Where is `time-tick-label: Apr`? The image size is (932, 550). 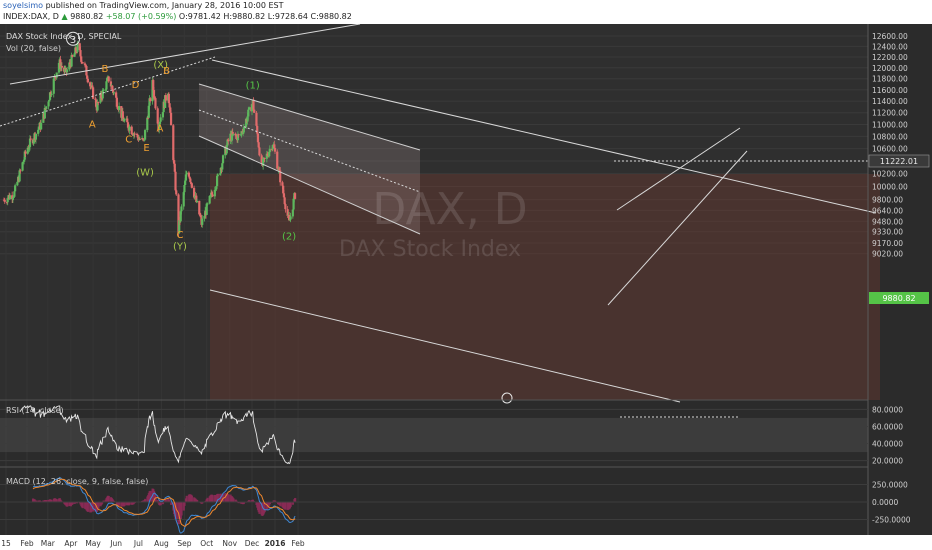 time-tick-label: Apr is located at coordinates (71, 543).